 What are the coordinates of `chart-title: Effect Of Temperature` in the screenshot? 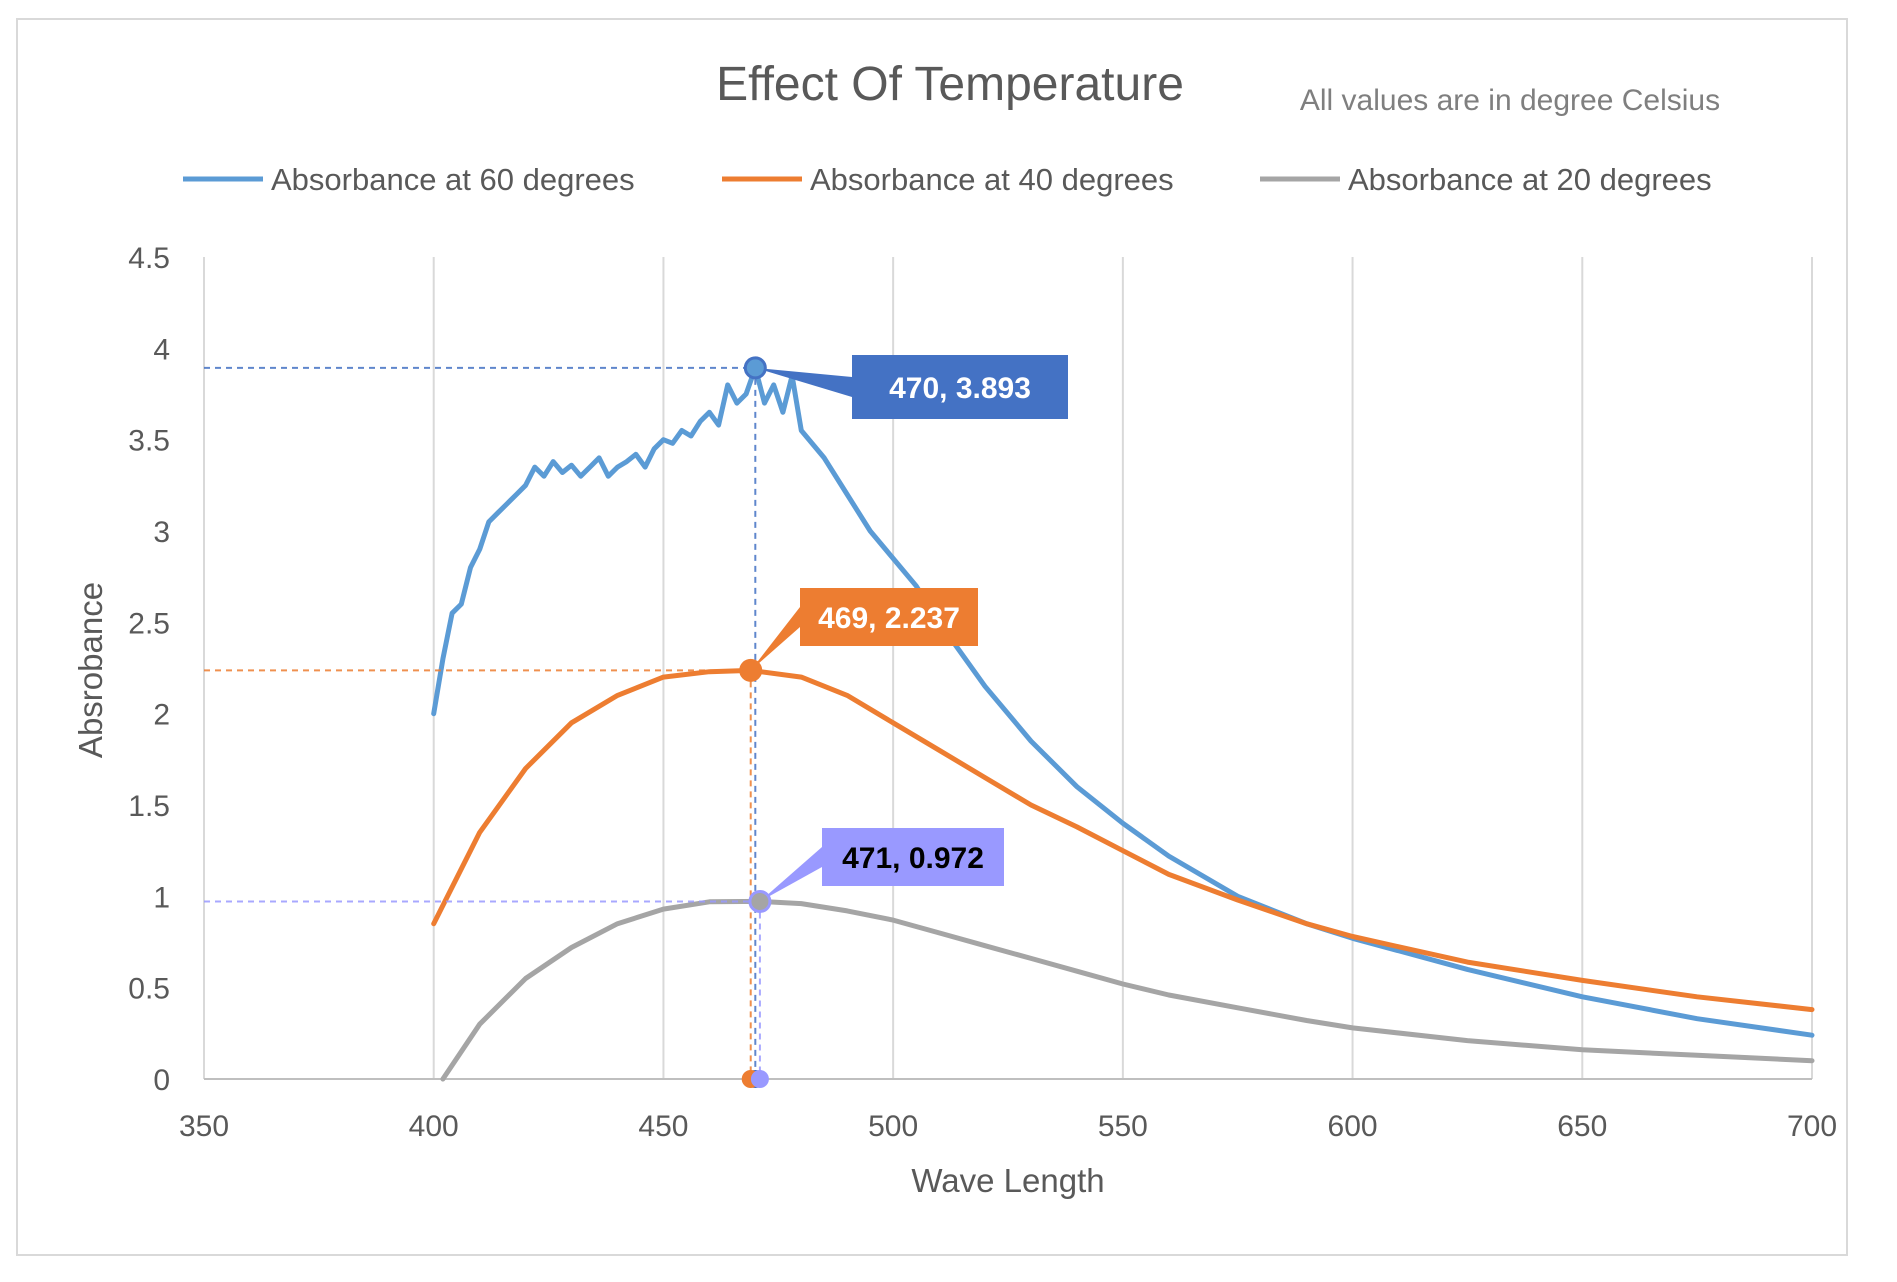 It's located at (950, 84).